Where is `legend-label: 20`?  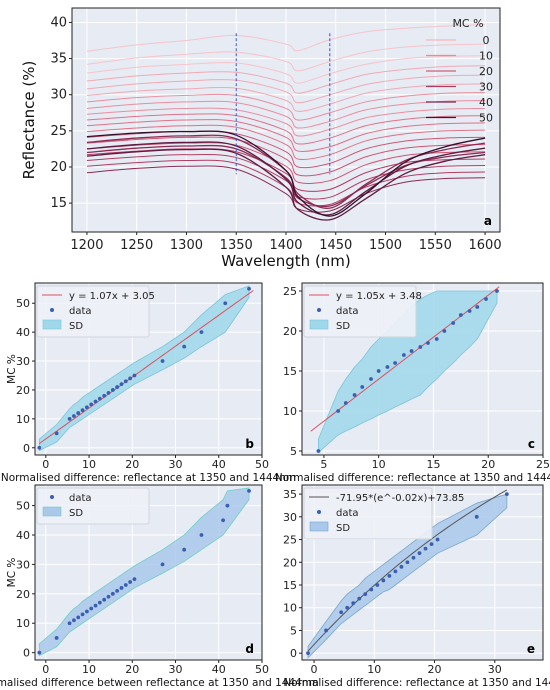 legend-label: 20 is located at coordinates (486, 71).